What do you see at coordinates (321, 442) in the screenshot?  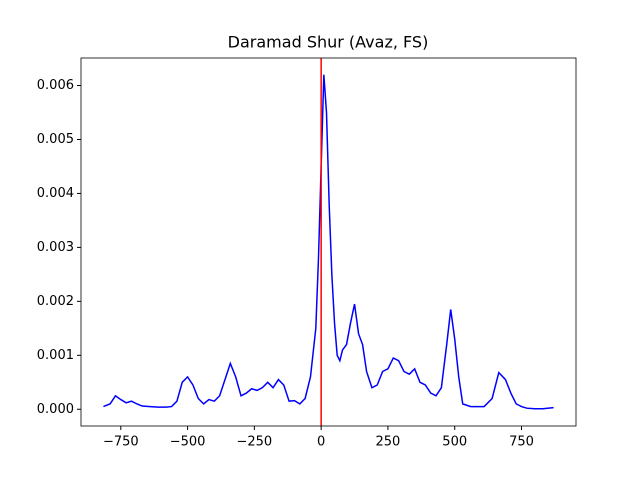 I see `x-tick-label: 0` at bounding box center [321, 442].